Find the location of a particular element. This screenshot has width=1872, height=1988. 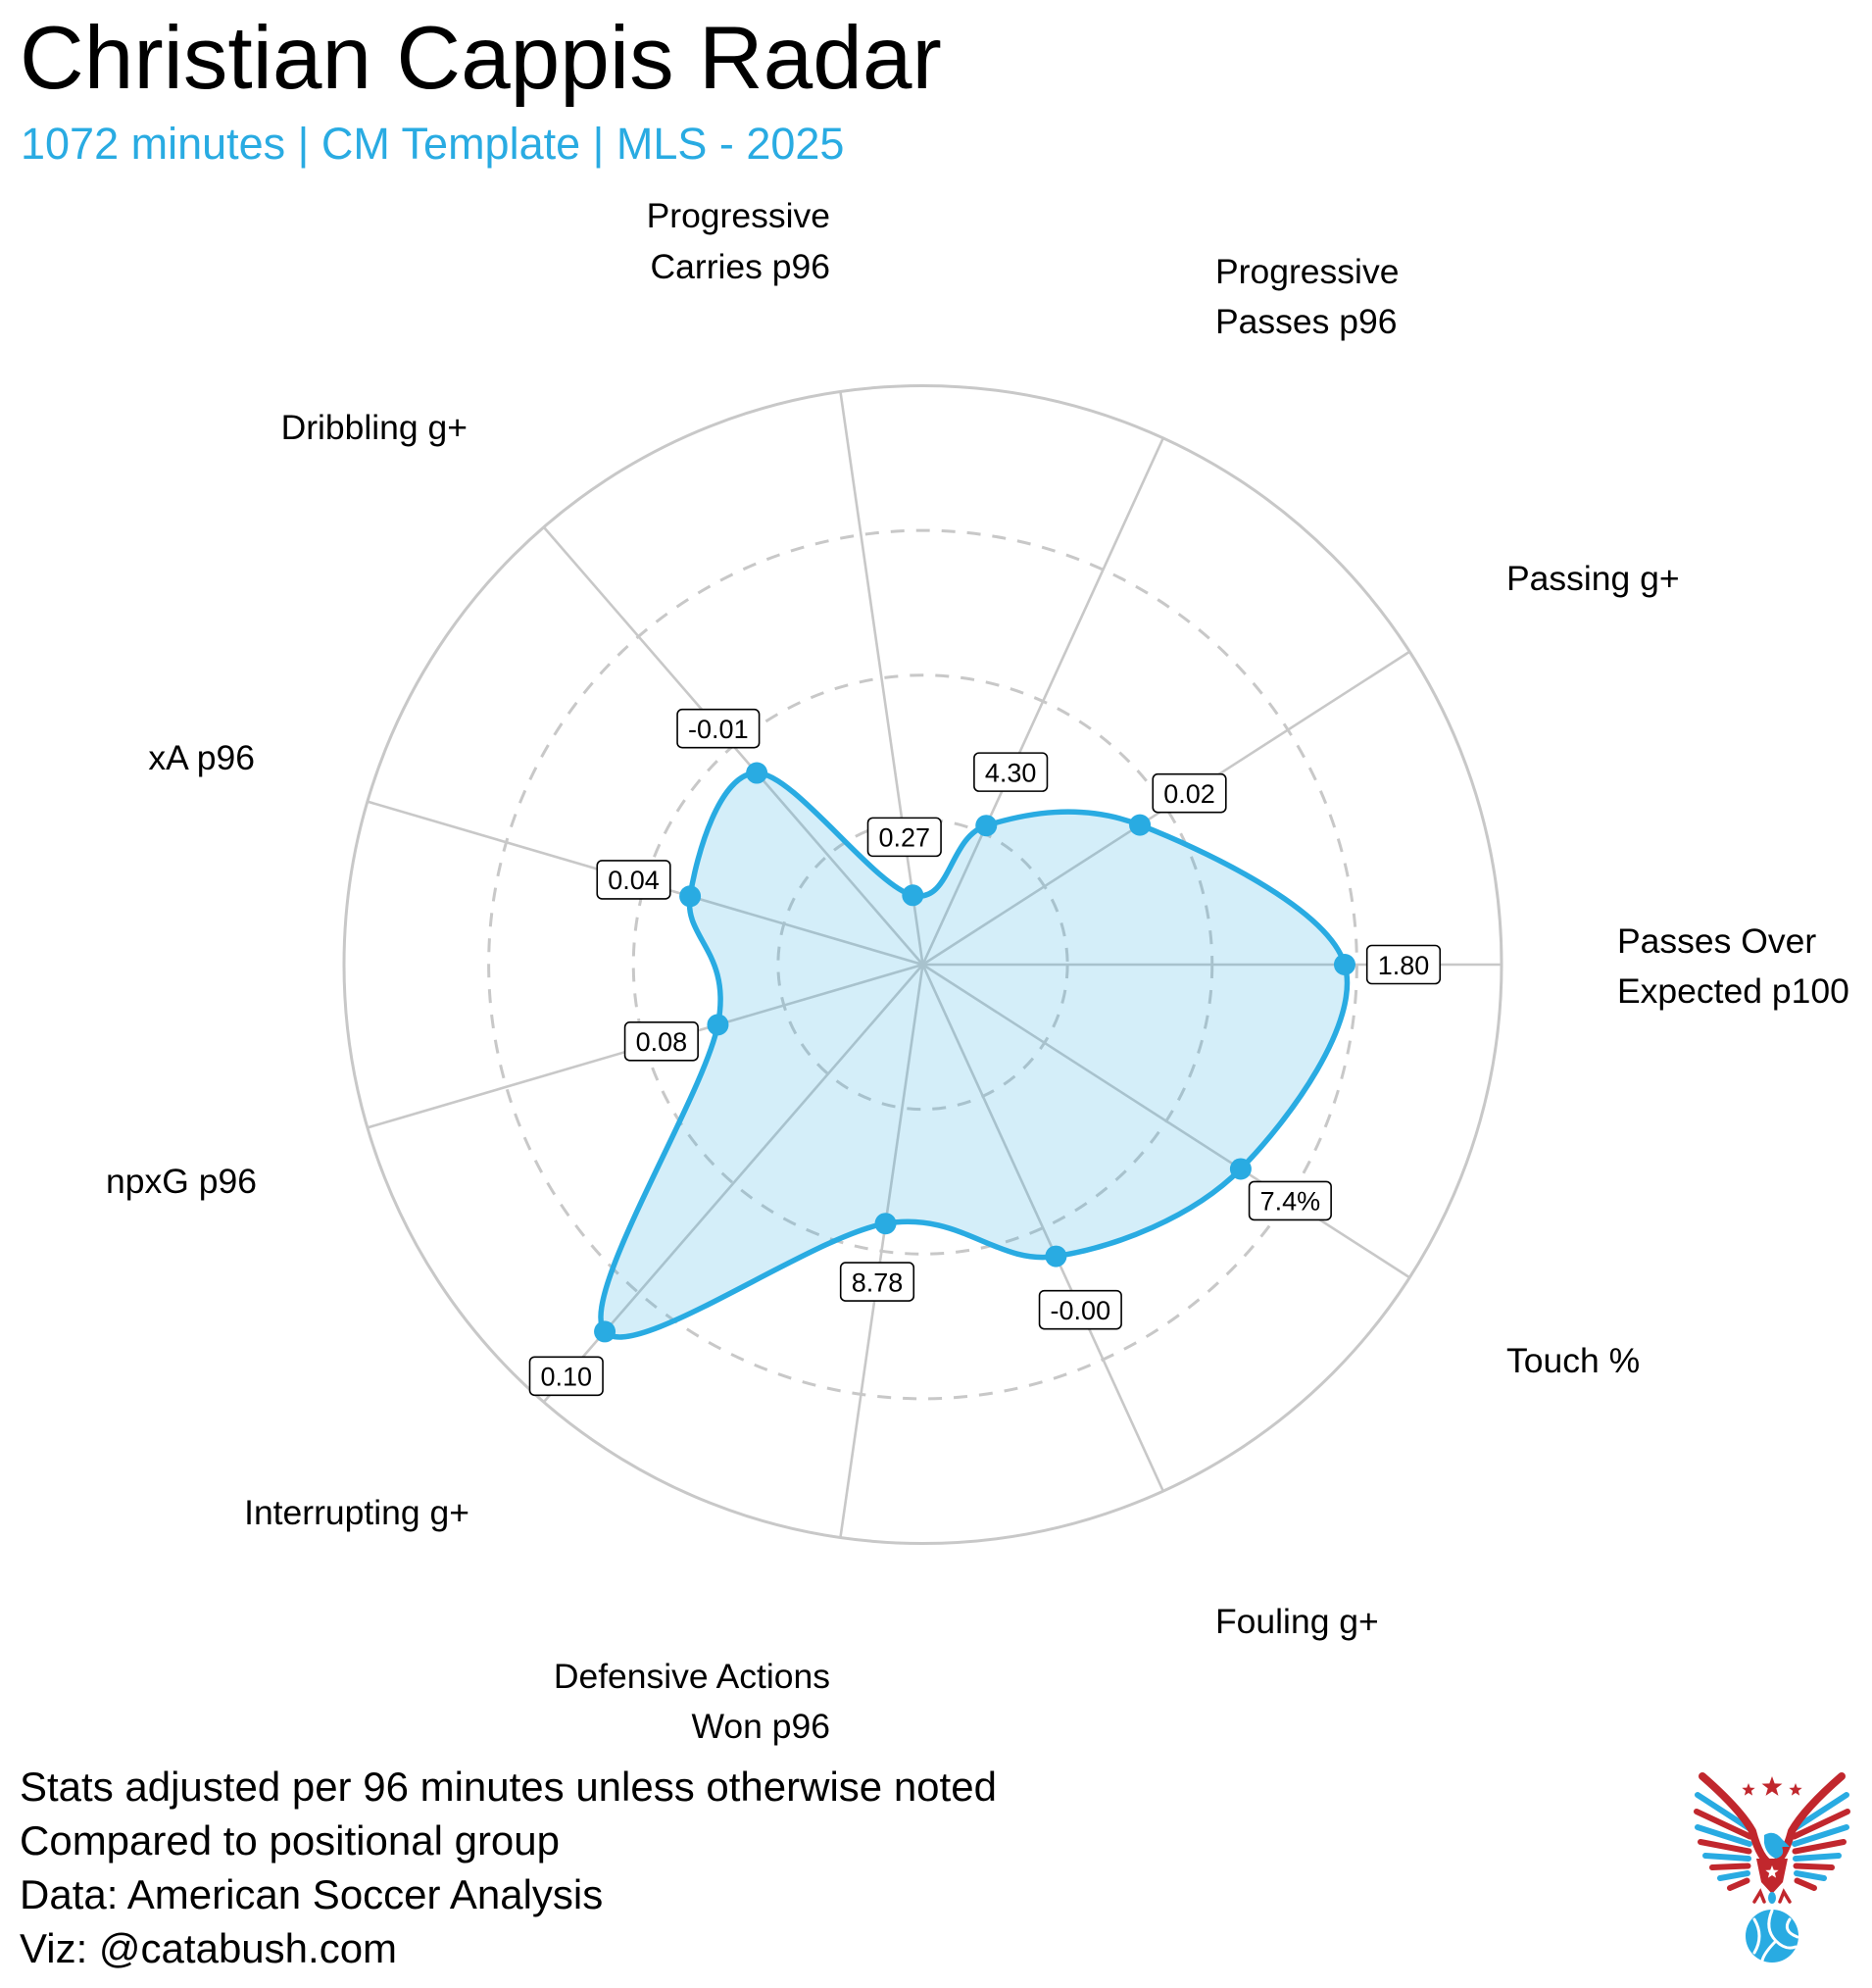

value-label-text: 8.78 is located at coordinates (878, 1282).